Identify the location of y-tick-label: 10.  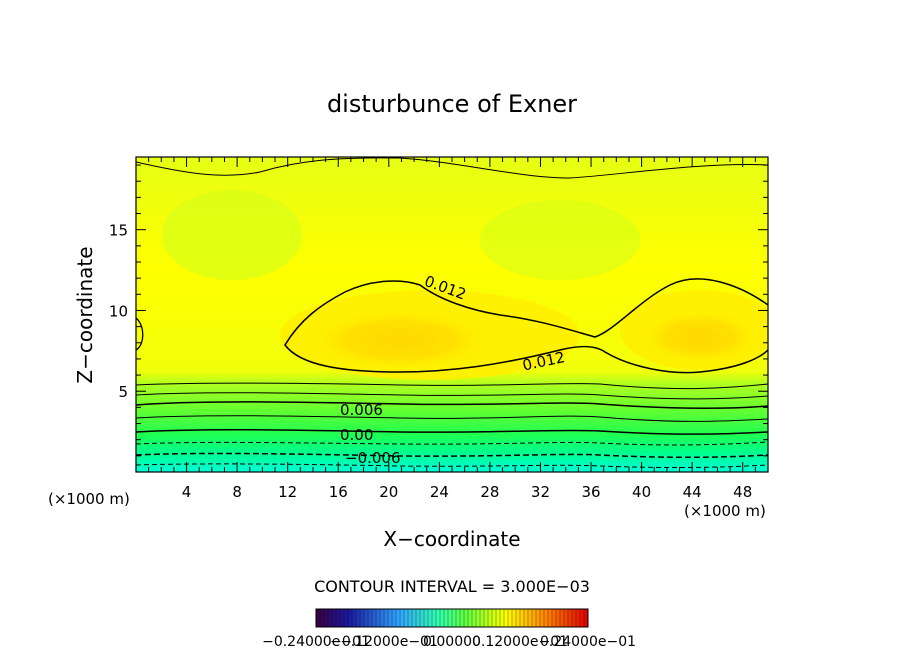
(118, 311).